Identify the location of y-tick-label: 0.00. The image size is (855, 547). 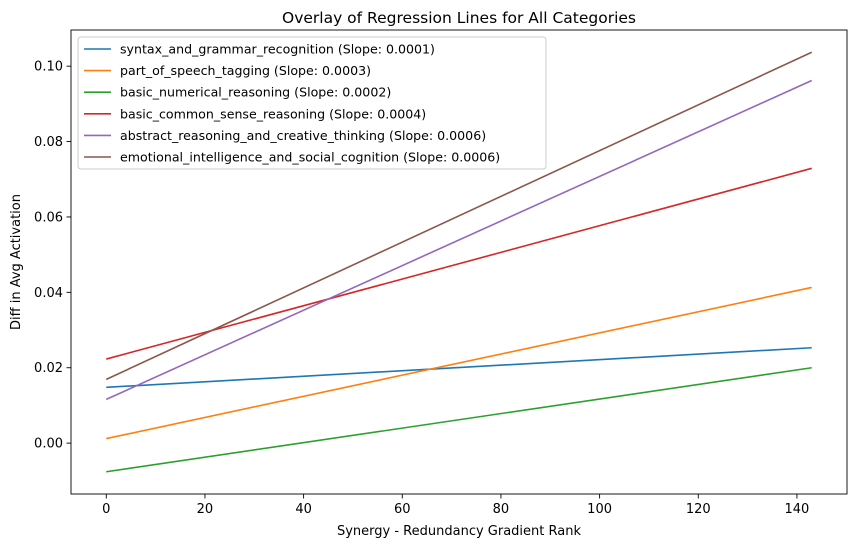
(48, 444).